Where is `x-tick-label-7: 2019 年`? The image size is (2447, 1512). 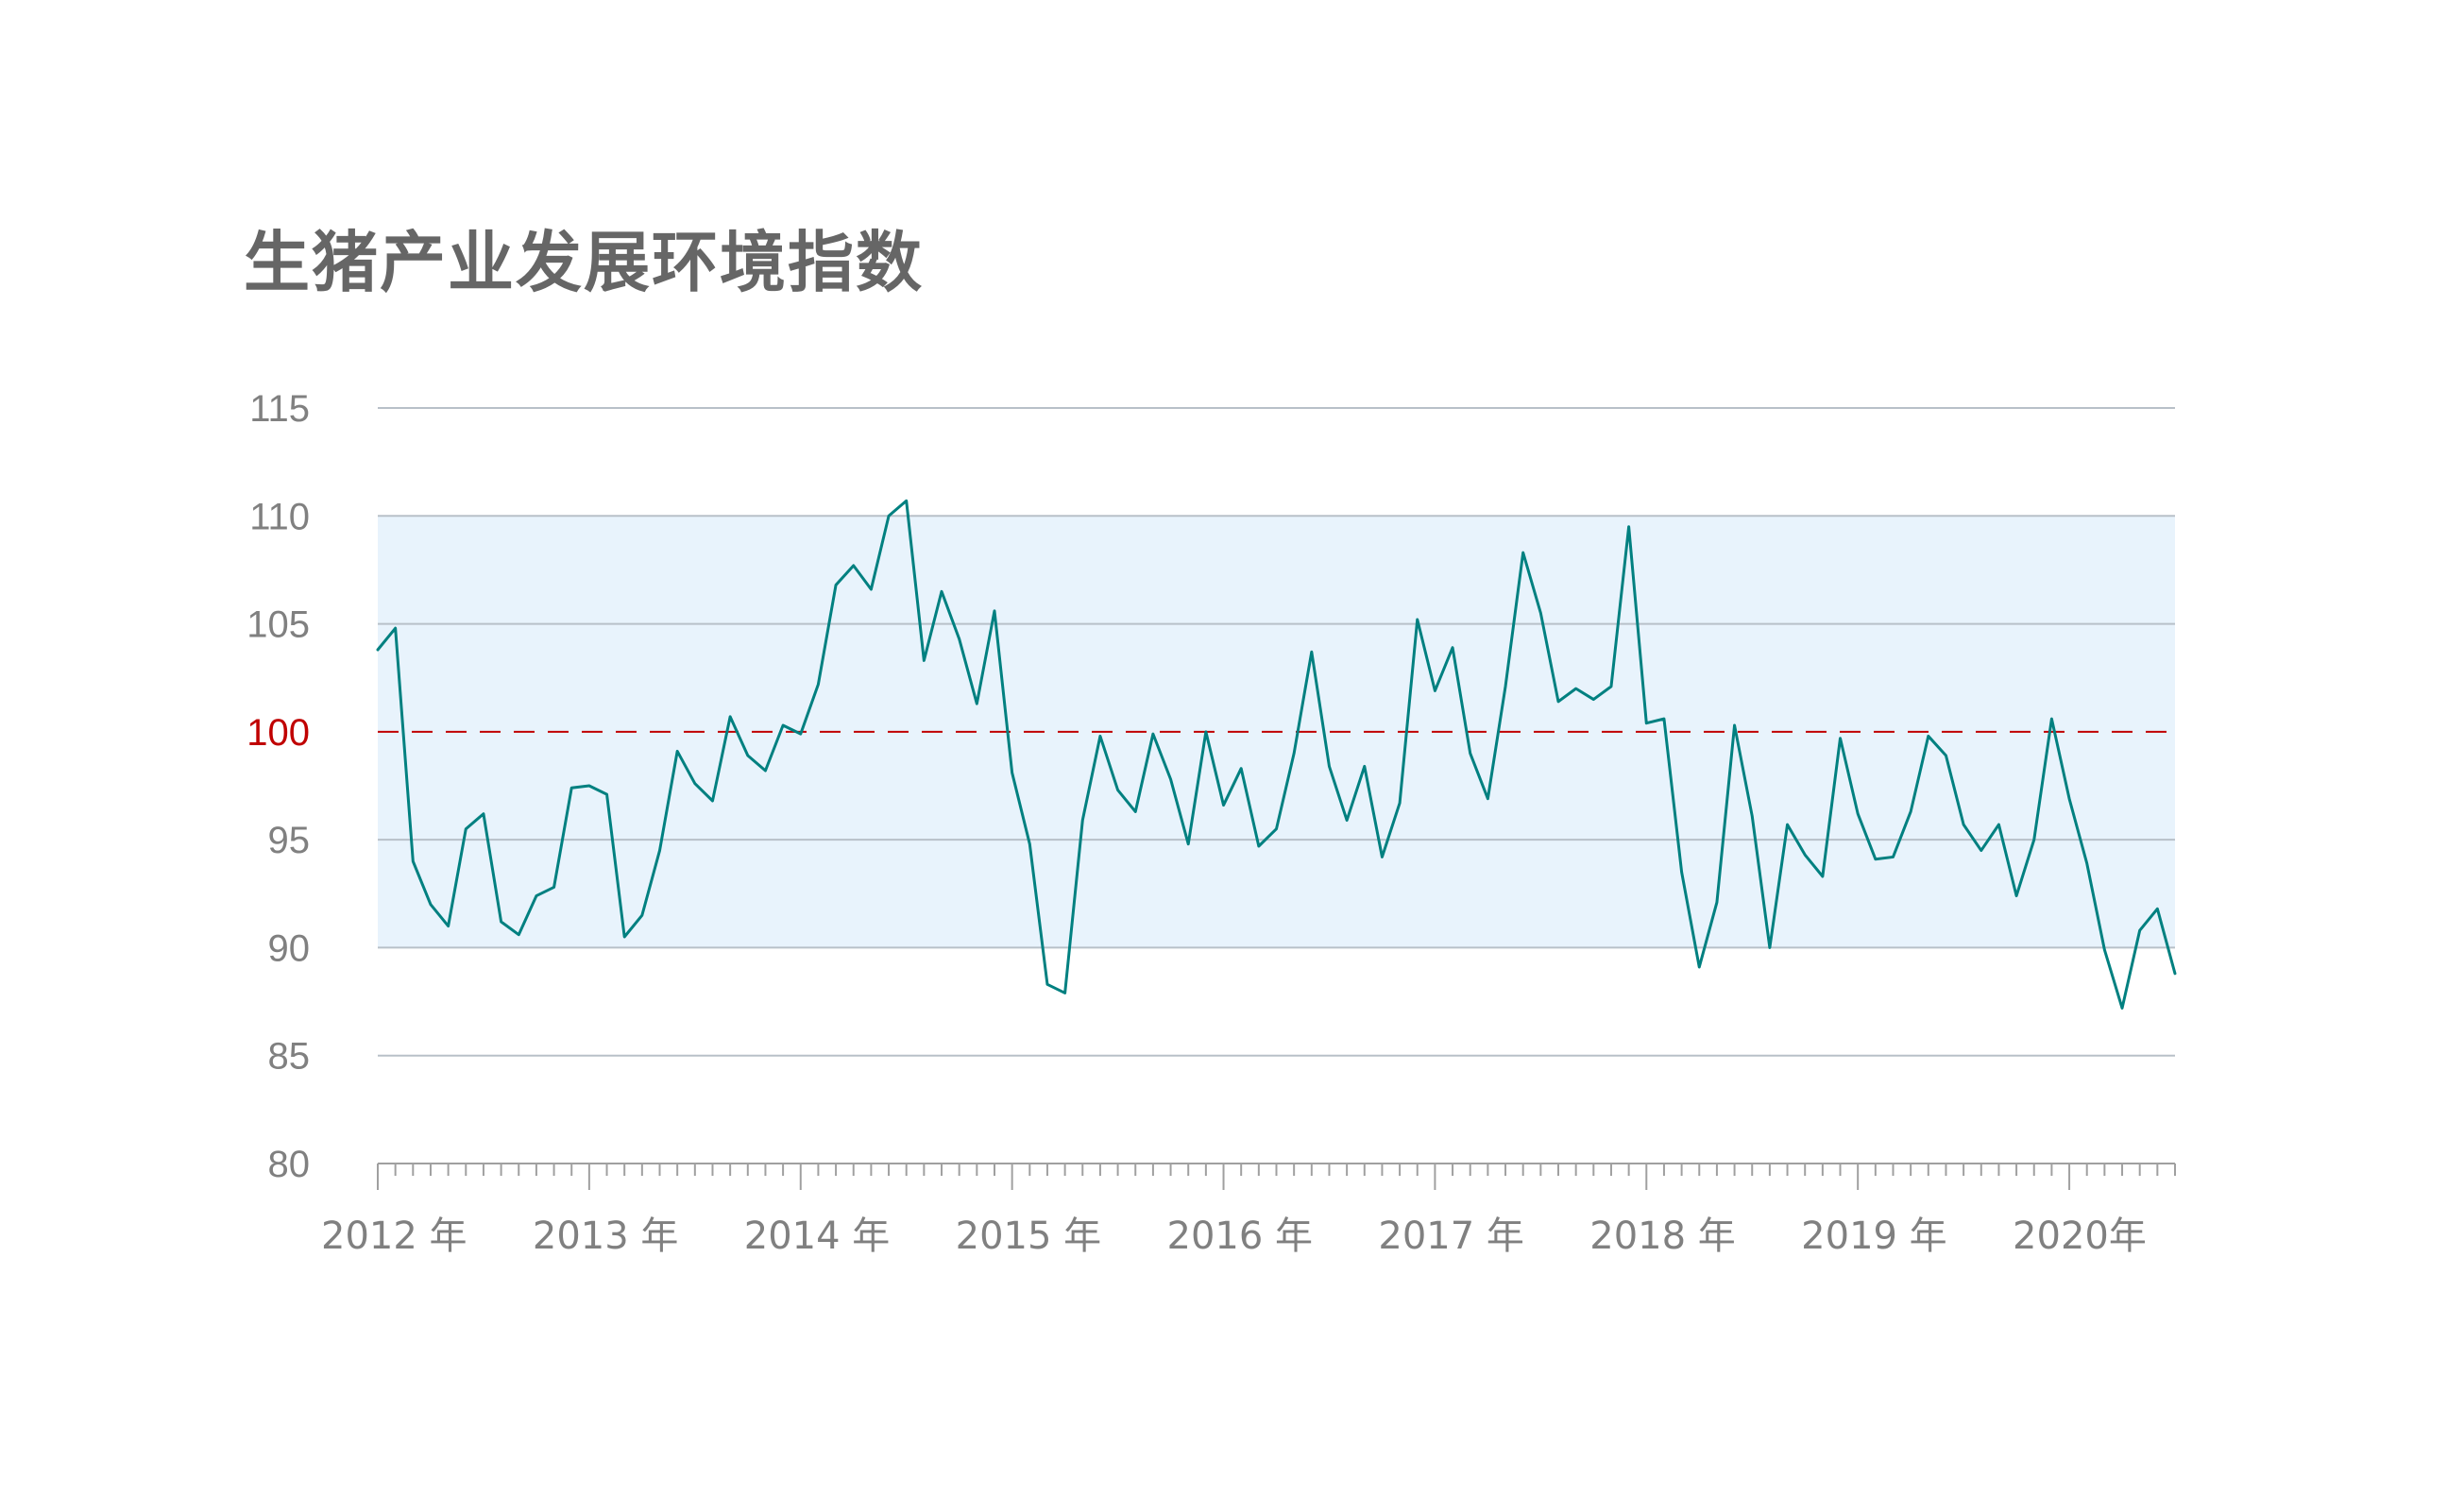 x-tick-label-7: 2019 年 is located at coordinates (1874, 1237).